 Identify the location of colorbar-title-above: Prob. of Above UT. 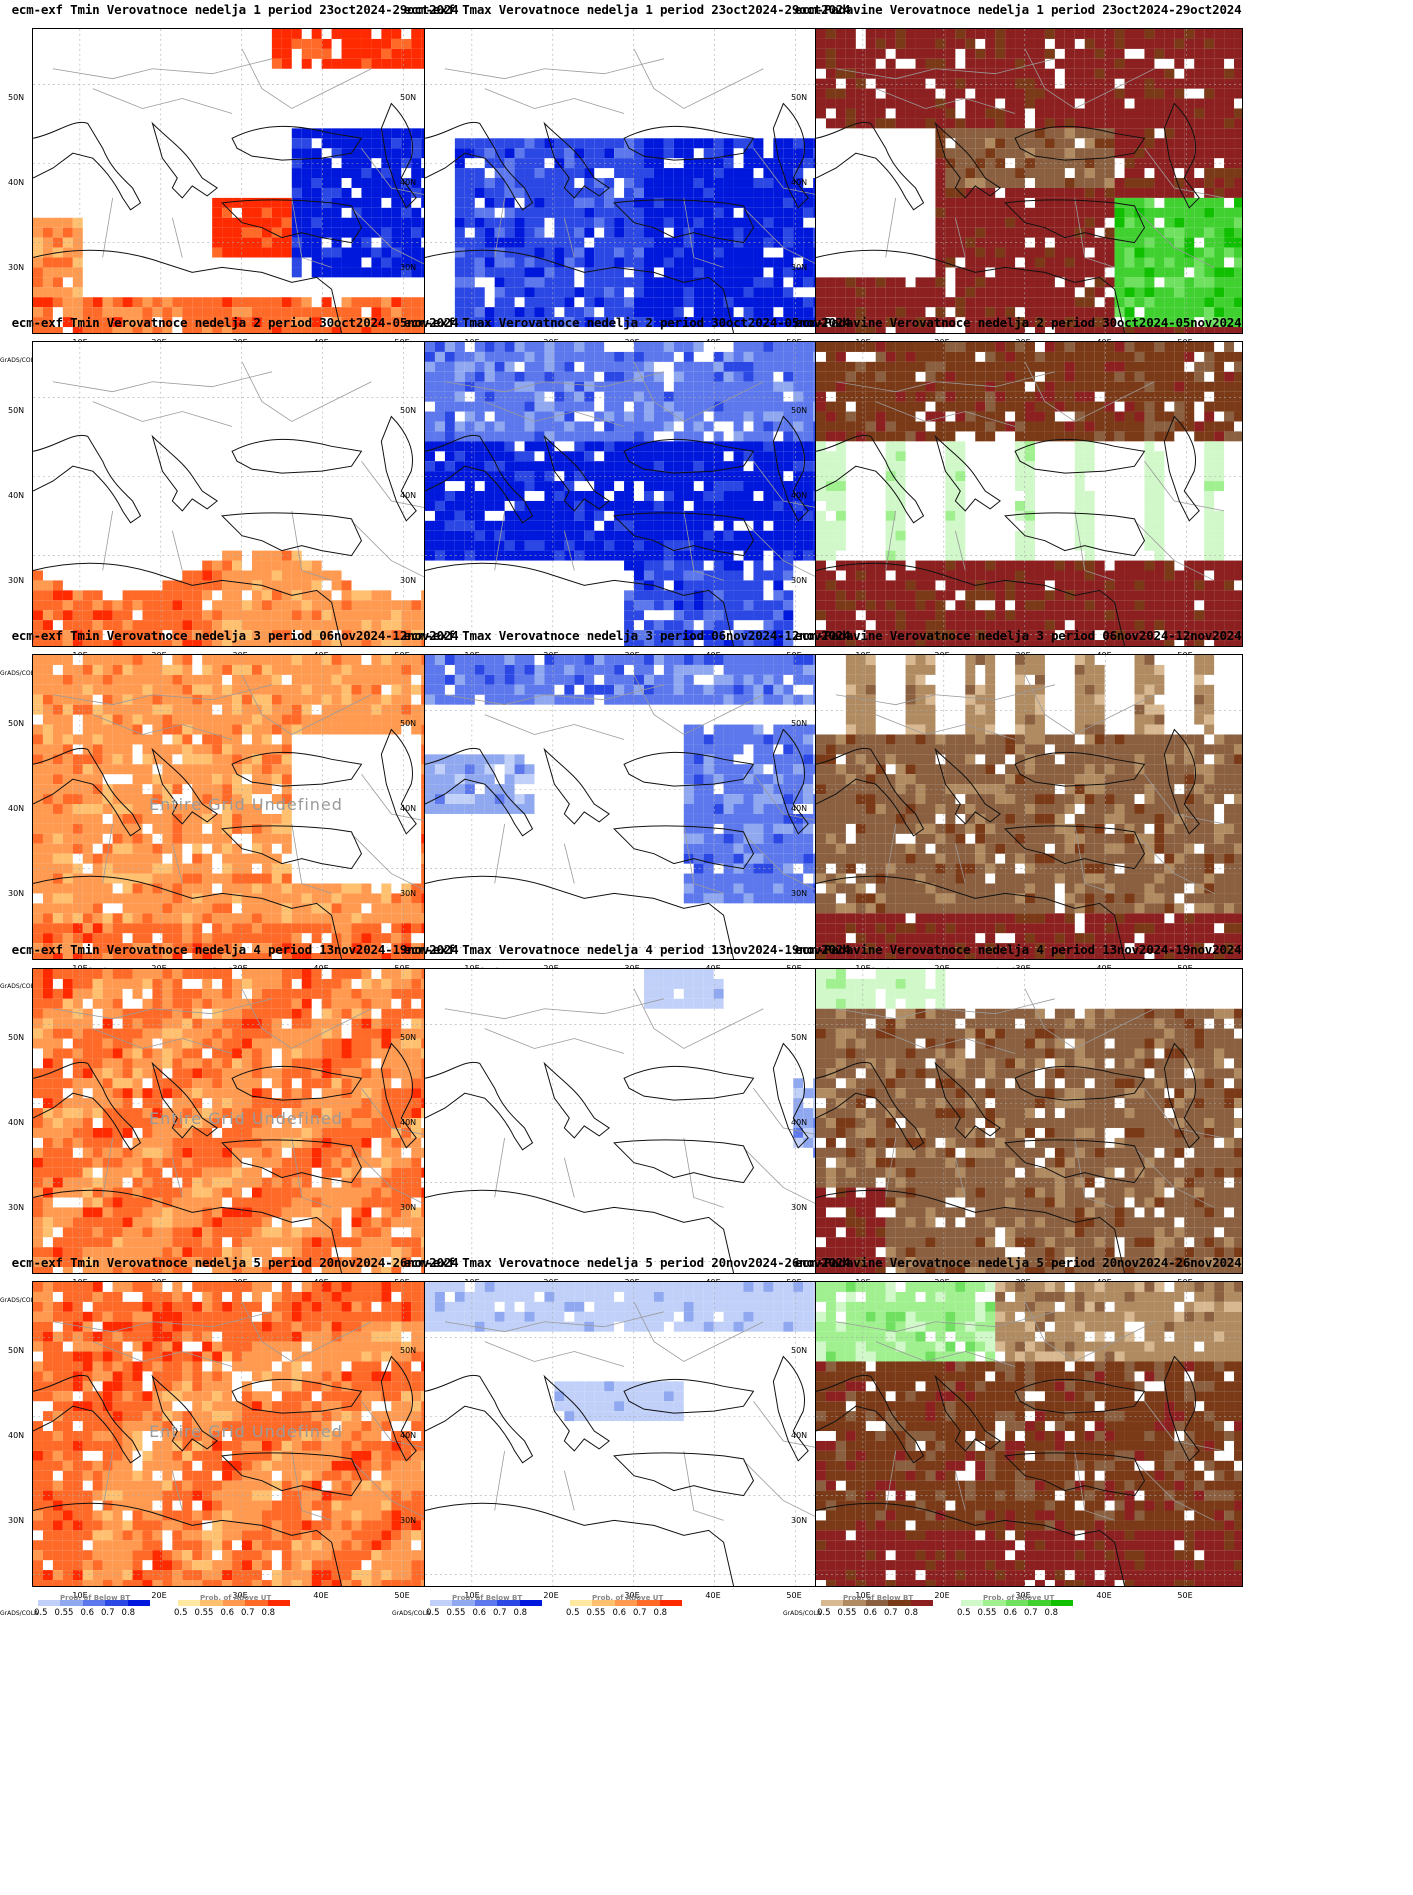
(1019, 1598).